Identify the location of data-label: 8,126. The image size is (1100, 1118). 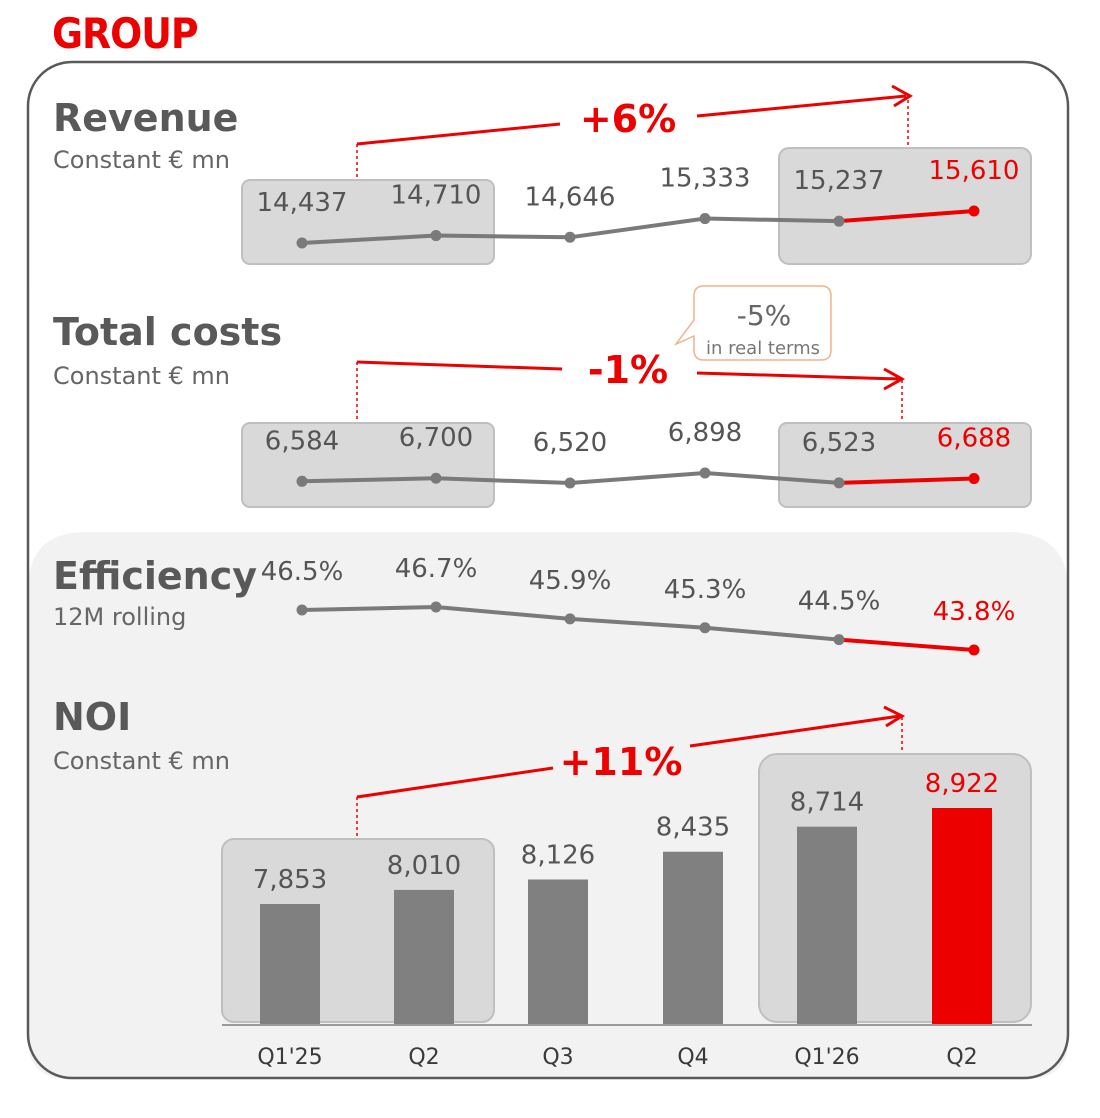
(558, 855).